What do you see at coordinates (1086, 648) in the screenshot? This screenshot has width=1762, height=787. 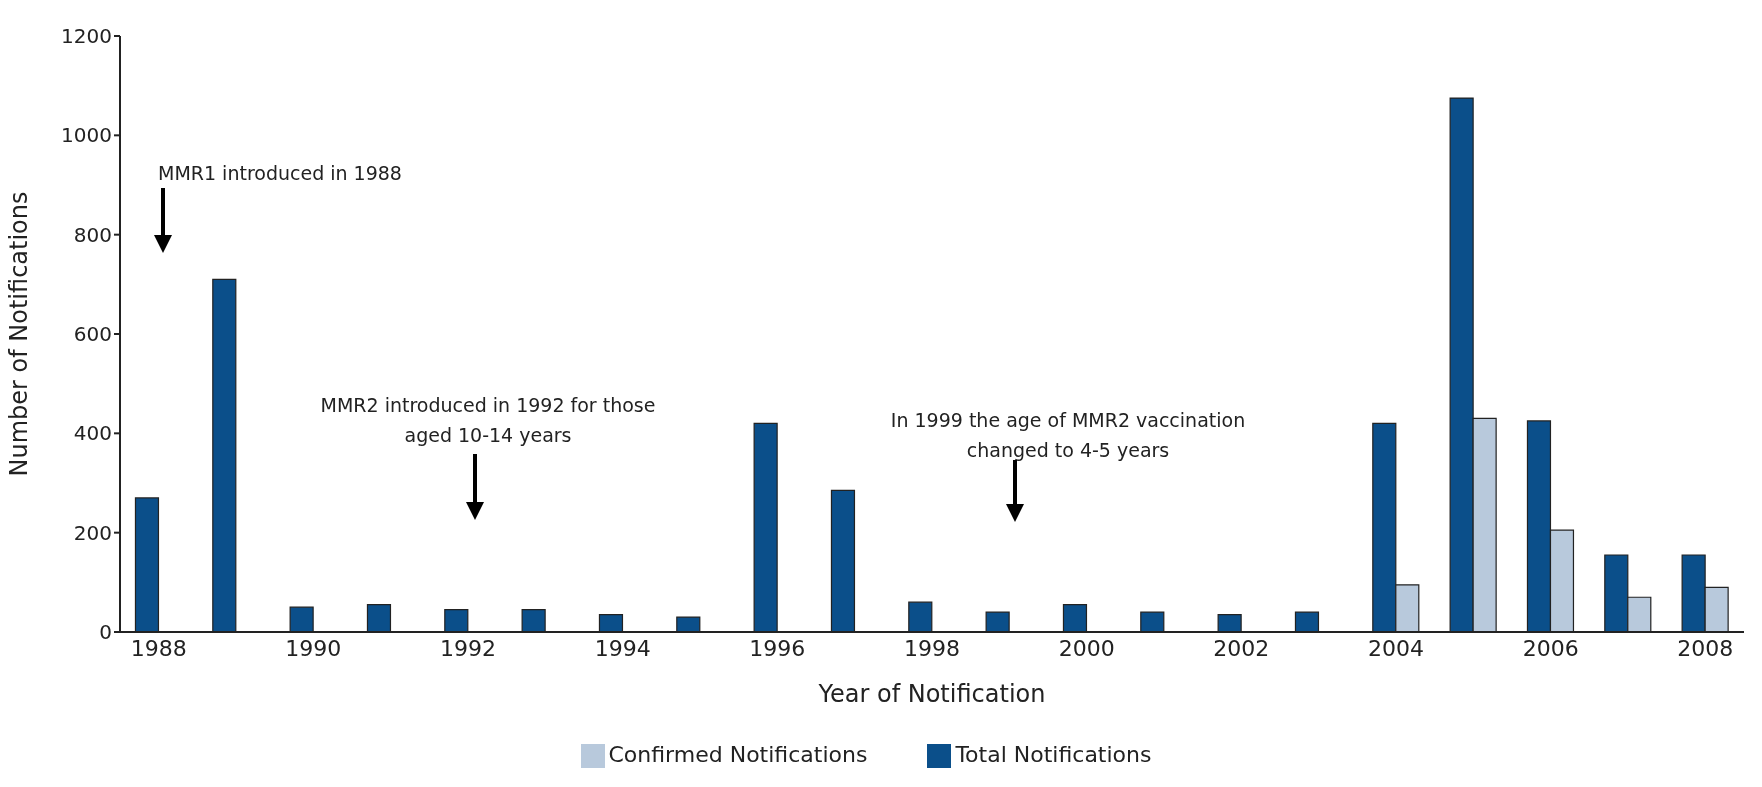 I see `x-tick-label: 2000` at bounding box center [1086, 648].